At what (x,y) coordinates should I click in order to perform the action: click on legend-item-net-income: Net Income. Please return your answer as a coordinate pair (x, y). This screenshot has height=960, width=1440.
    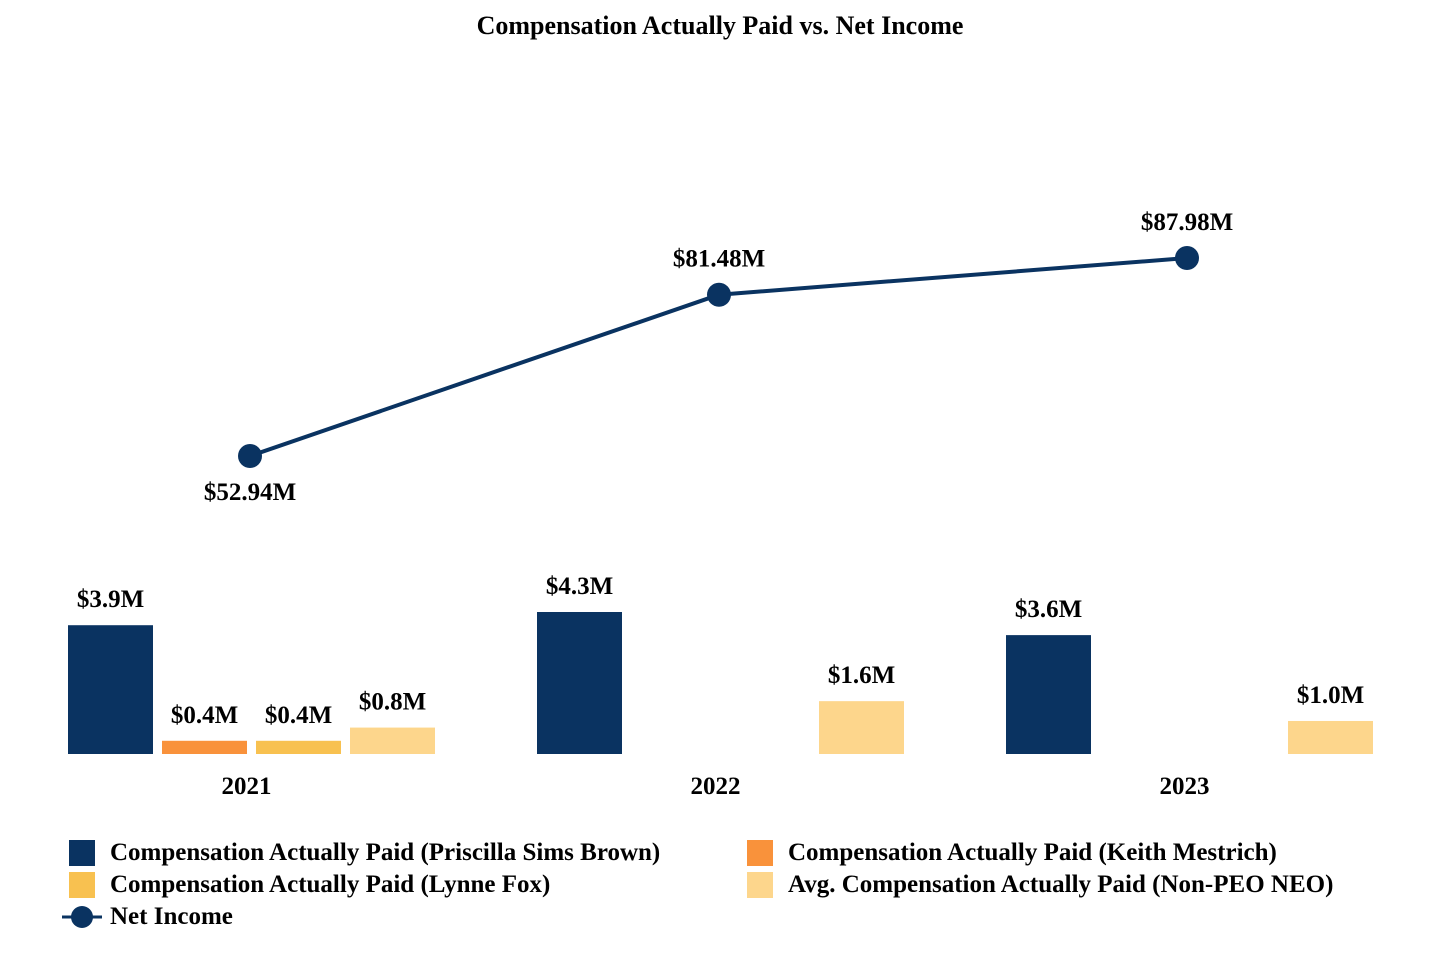
    Looking at the image, I should click on (146, 917).